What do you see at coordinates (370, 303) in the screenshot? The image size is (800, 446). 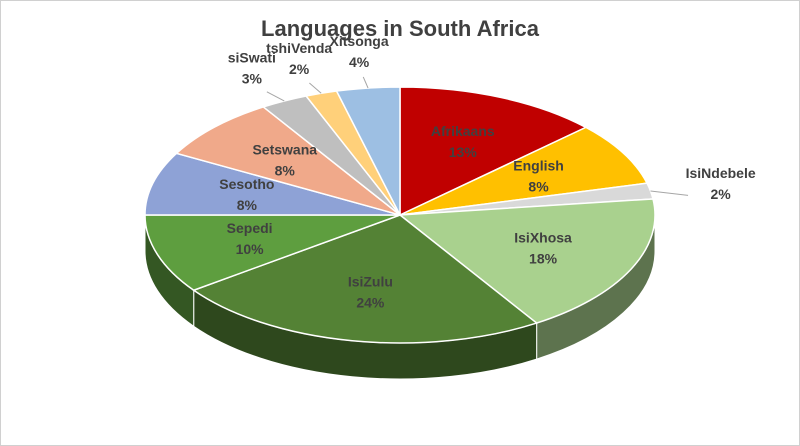 I see `value-label: 24%` at bounding box center [370, 303].